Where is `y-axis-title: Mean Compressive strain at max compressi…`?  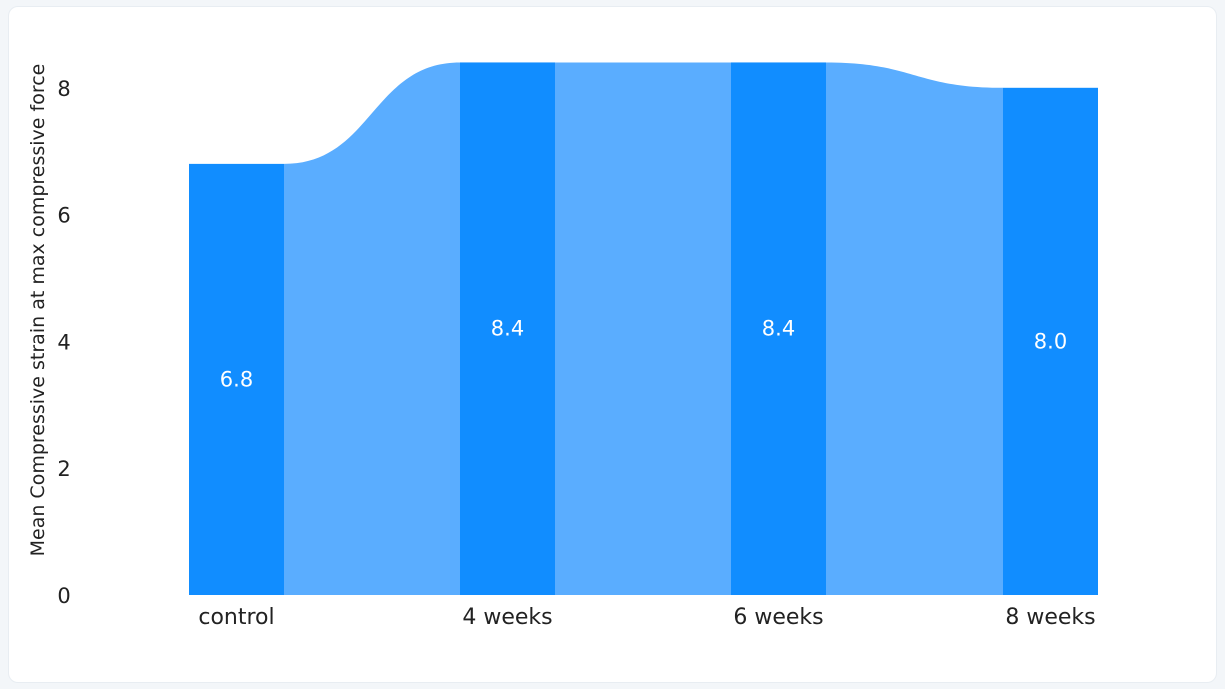
y-axis-title: Mean Compressive strain at max compressi… is located at coordinates (38, 310).